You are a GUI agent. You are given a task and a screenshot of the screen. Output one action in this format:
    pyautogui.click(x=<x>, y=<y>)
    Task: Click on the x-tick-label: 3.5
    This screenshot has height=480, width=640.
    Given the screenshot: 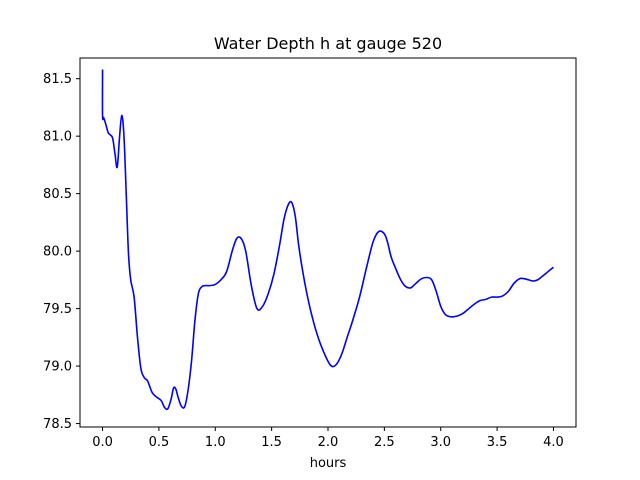 What is the action you would take?
    pyautogui.click(x=497, y=442)
    